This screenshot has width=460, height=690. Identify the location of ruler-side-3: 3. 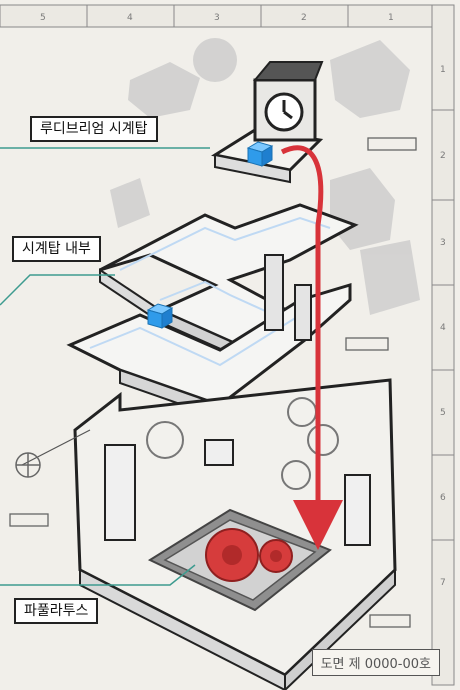
(443, 243).